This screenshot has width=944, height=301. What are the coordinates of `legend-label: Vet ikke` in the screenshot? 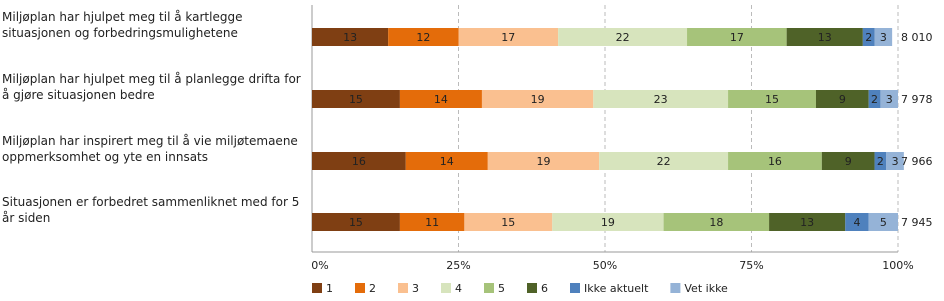 It's located at (706, 288).